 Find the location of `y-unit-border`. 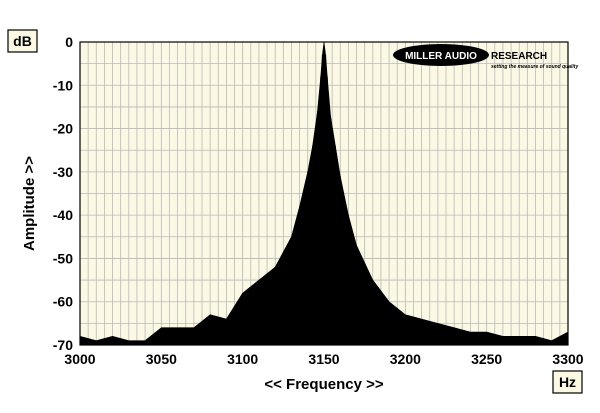

y-unit-border is located at coordinates (22, 41).